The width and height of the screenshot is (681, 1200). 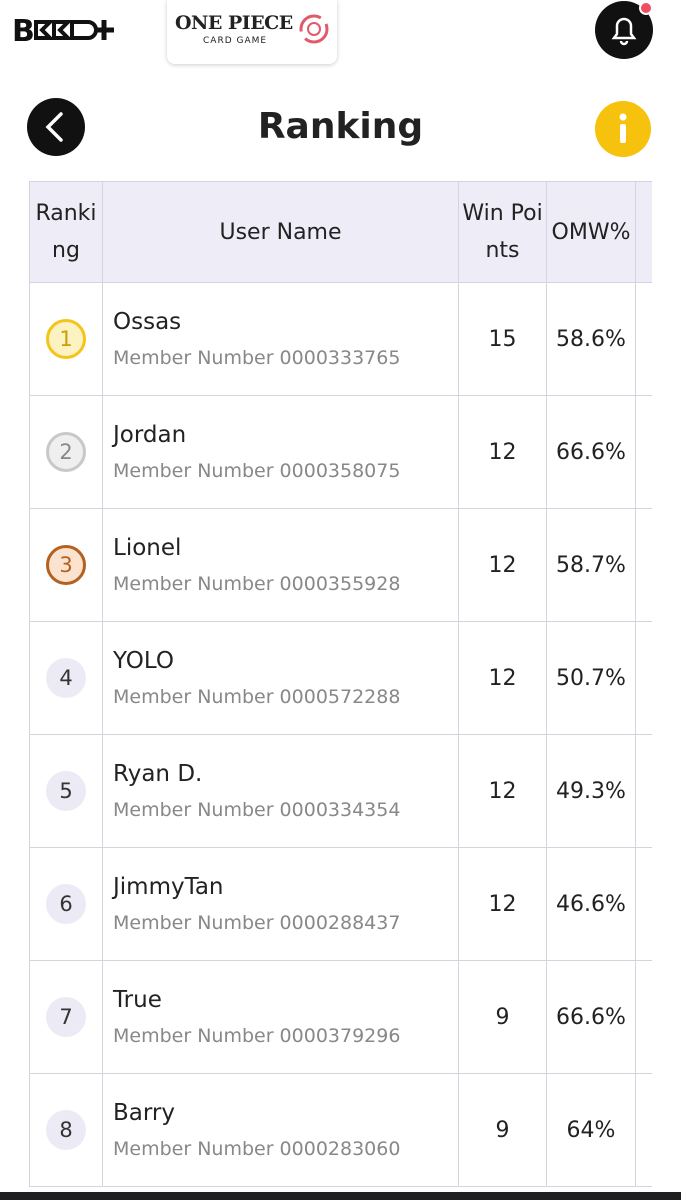 What do you see at coordinates (624, 130) in the screenshot?
I see `info-button` at bounding box center [624, 130].